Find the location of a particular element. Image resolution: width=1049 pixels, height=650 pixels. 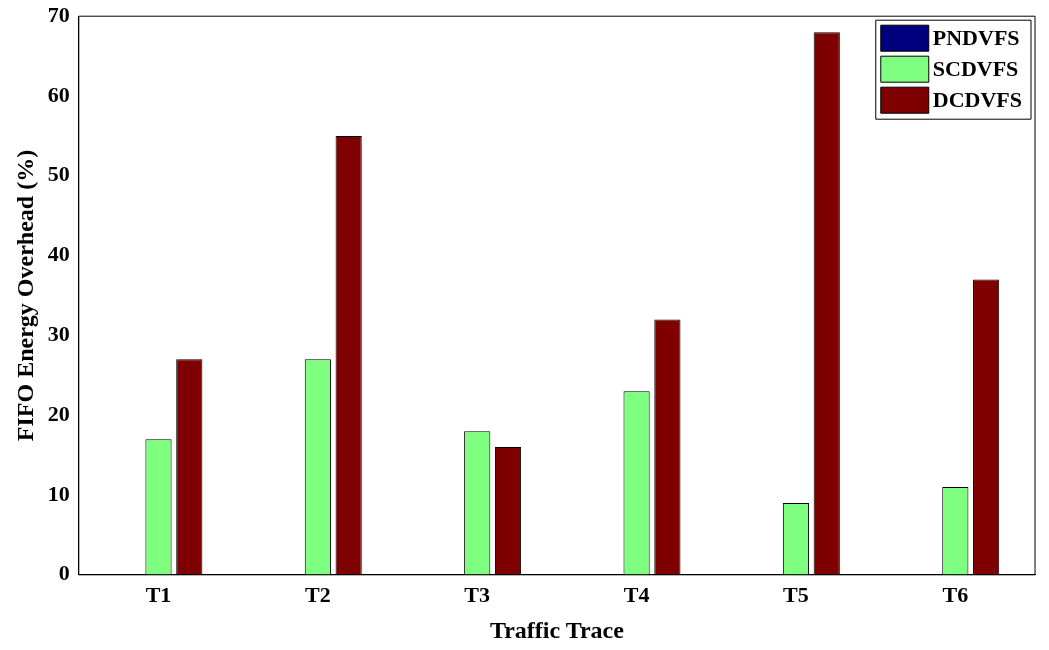

y-tick-label: 20 is located at coordinates (58, 413).